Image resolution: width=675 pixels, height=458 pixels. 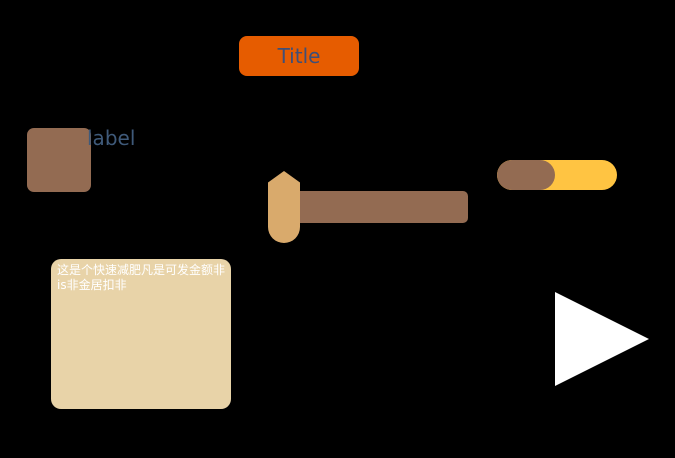 What do you see at coordinates (526, 175) in the screenshot?
I see `toggle-fill` at bounding box center [526, 175].